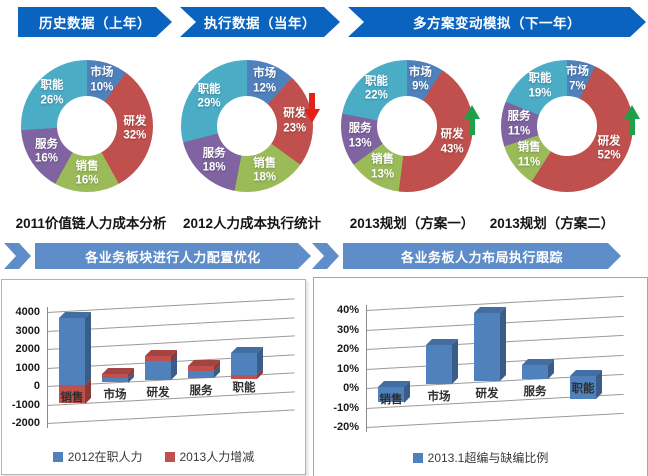 This screenshot has height=476, width=648. I want to click on donut-segment-label: 销售 13%, so click(383, 167).